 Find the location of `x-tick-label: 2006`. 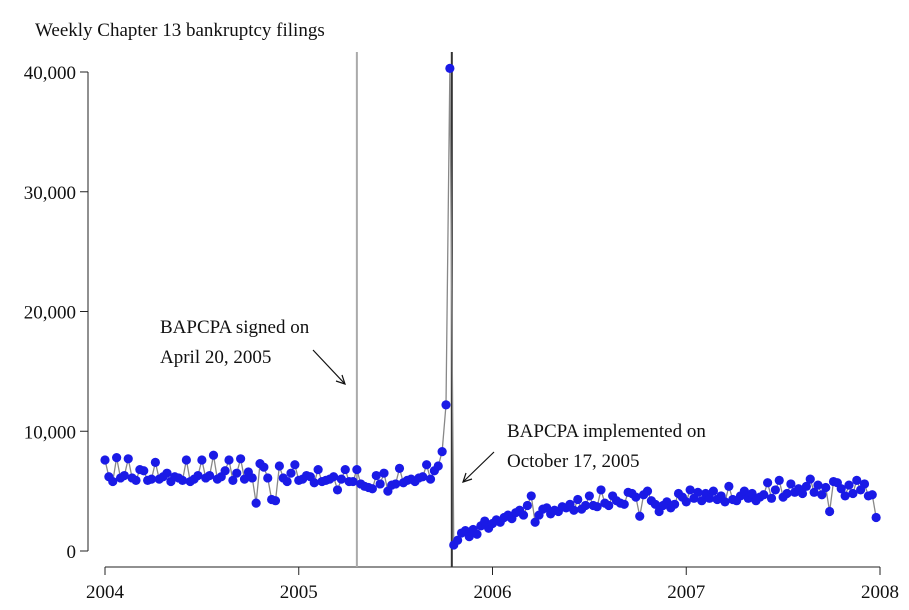

x-tick-label: 2006 is located at coordinates (493, 592).